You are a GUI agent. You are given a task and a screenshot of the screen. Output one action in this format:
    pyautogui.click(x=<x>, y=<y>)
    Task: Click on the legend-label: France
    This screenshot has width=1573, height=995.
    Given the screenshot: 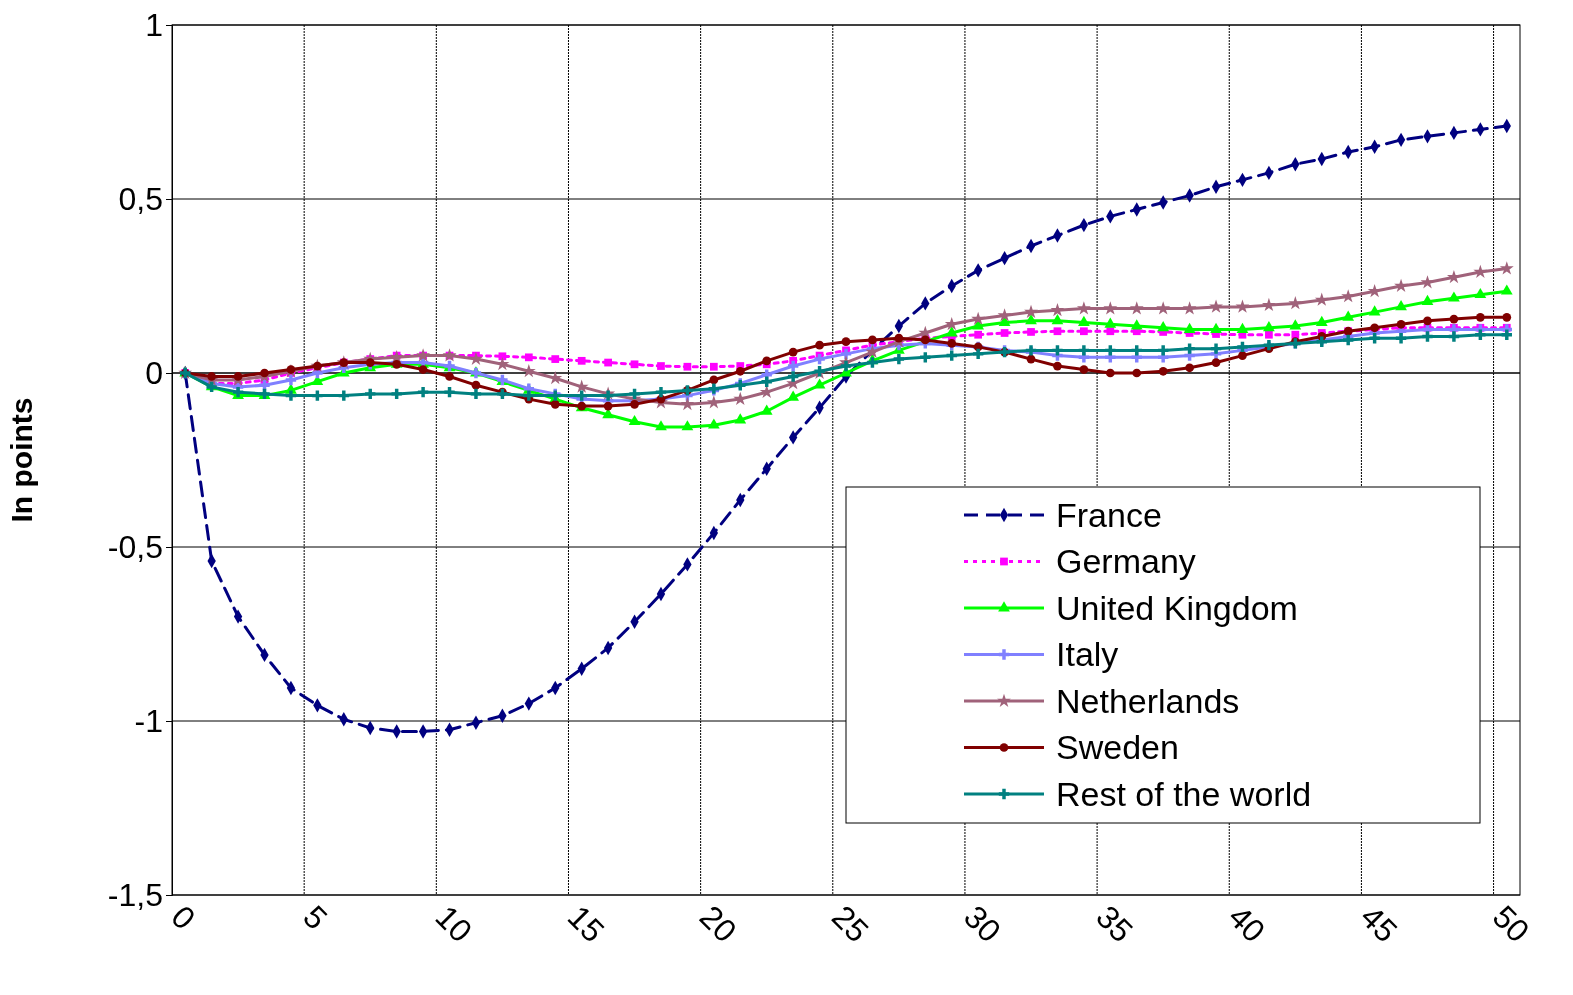 What is the action you would take?
    pyautogui.click(x=1109, y=514)
    